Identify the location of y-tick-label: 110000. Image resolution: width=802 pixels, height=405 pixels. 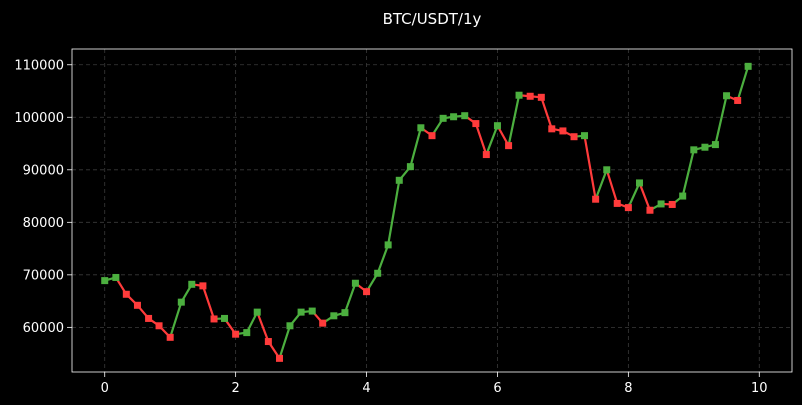
(39, 65).